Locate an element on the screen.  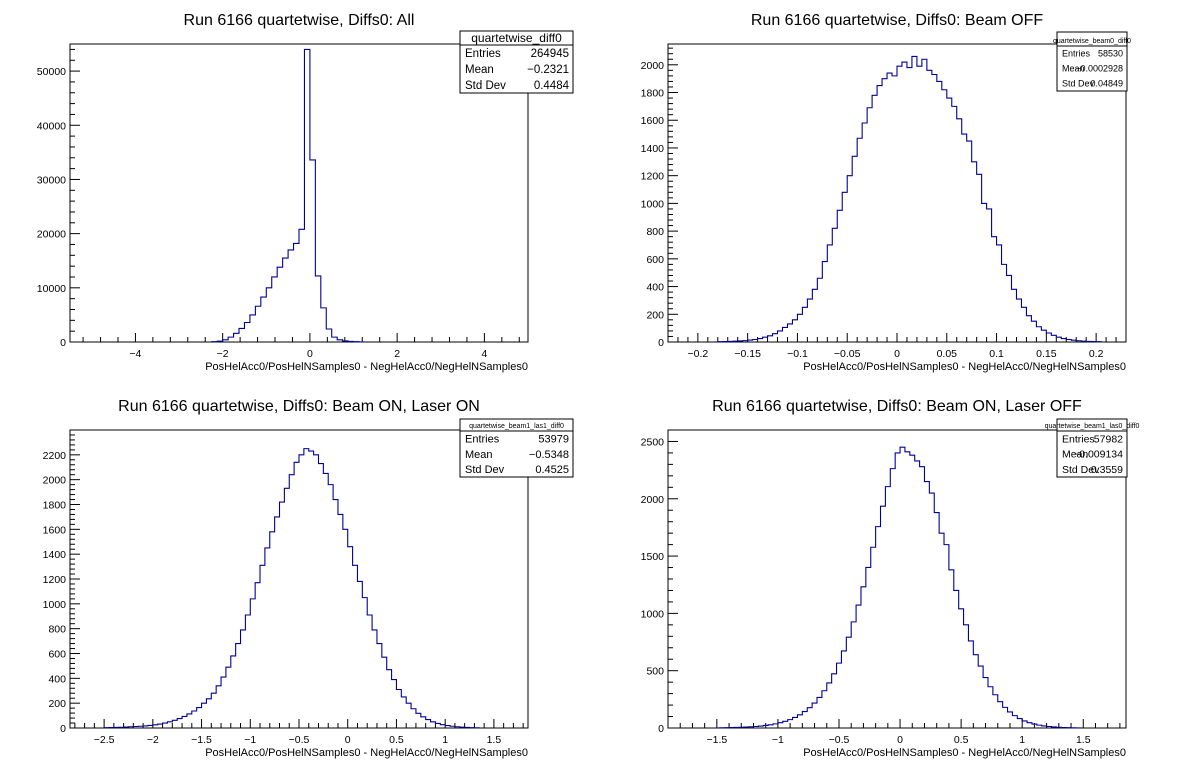
x-tick-label: 0.1 is located at coordinates (996, 354).